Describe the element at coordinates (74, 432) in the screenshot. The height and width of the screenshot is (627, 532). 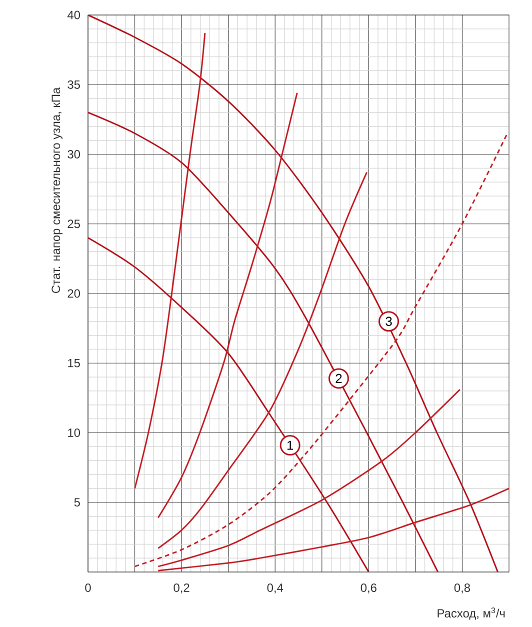
I see `y-tick-label: 10` at that location.